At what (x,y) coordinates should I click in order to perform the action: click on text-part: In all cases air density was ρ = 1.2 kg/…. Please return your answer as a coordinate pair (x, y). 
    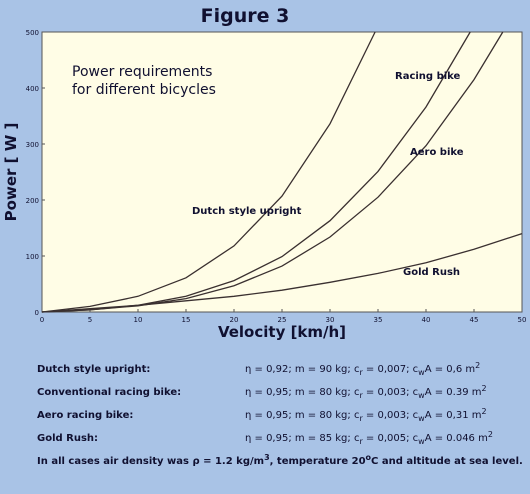
    Looking at the image, I should click on (150, 461).